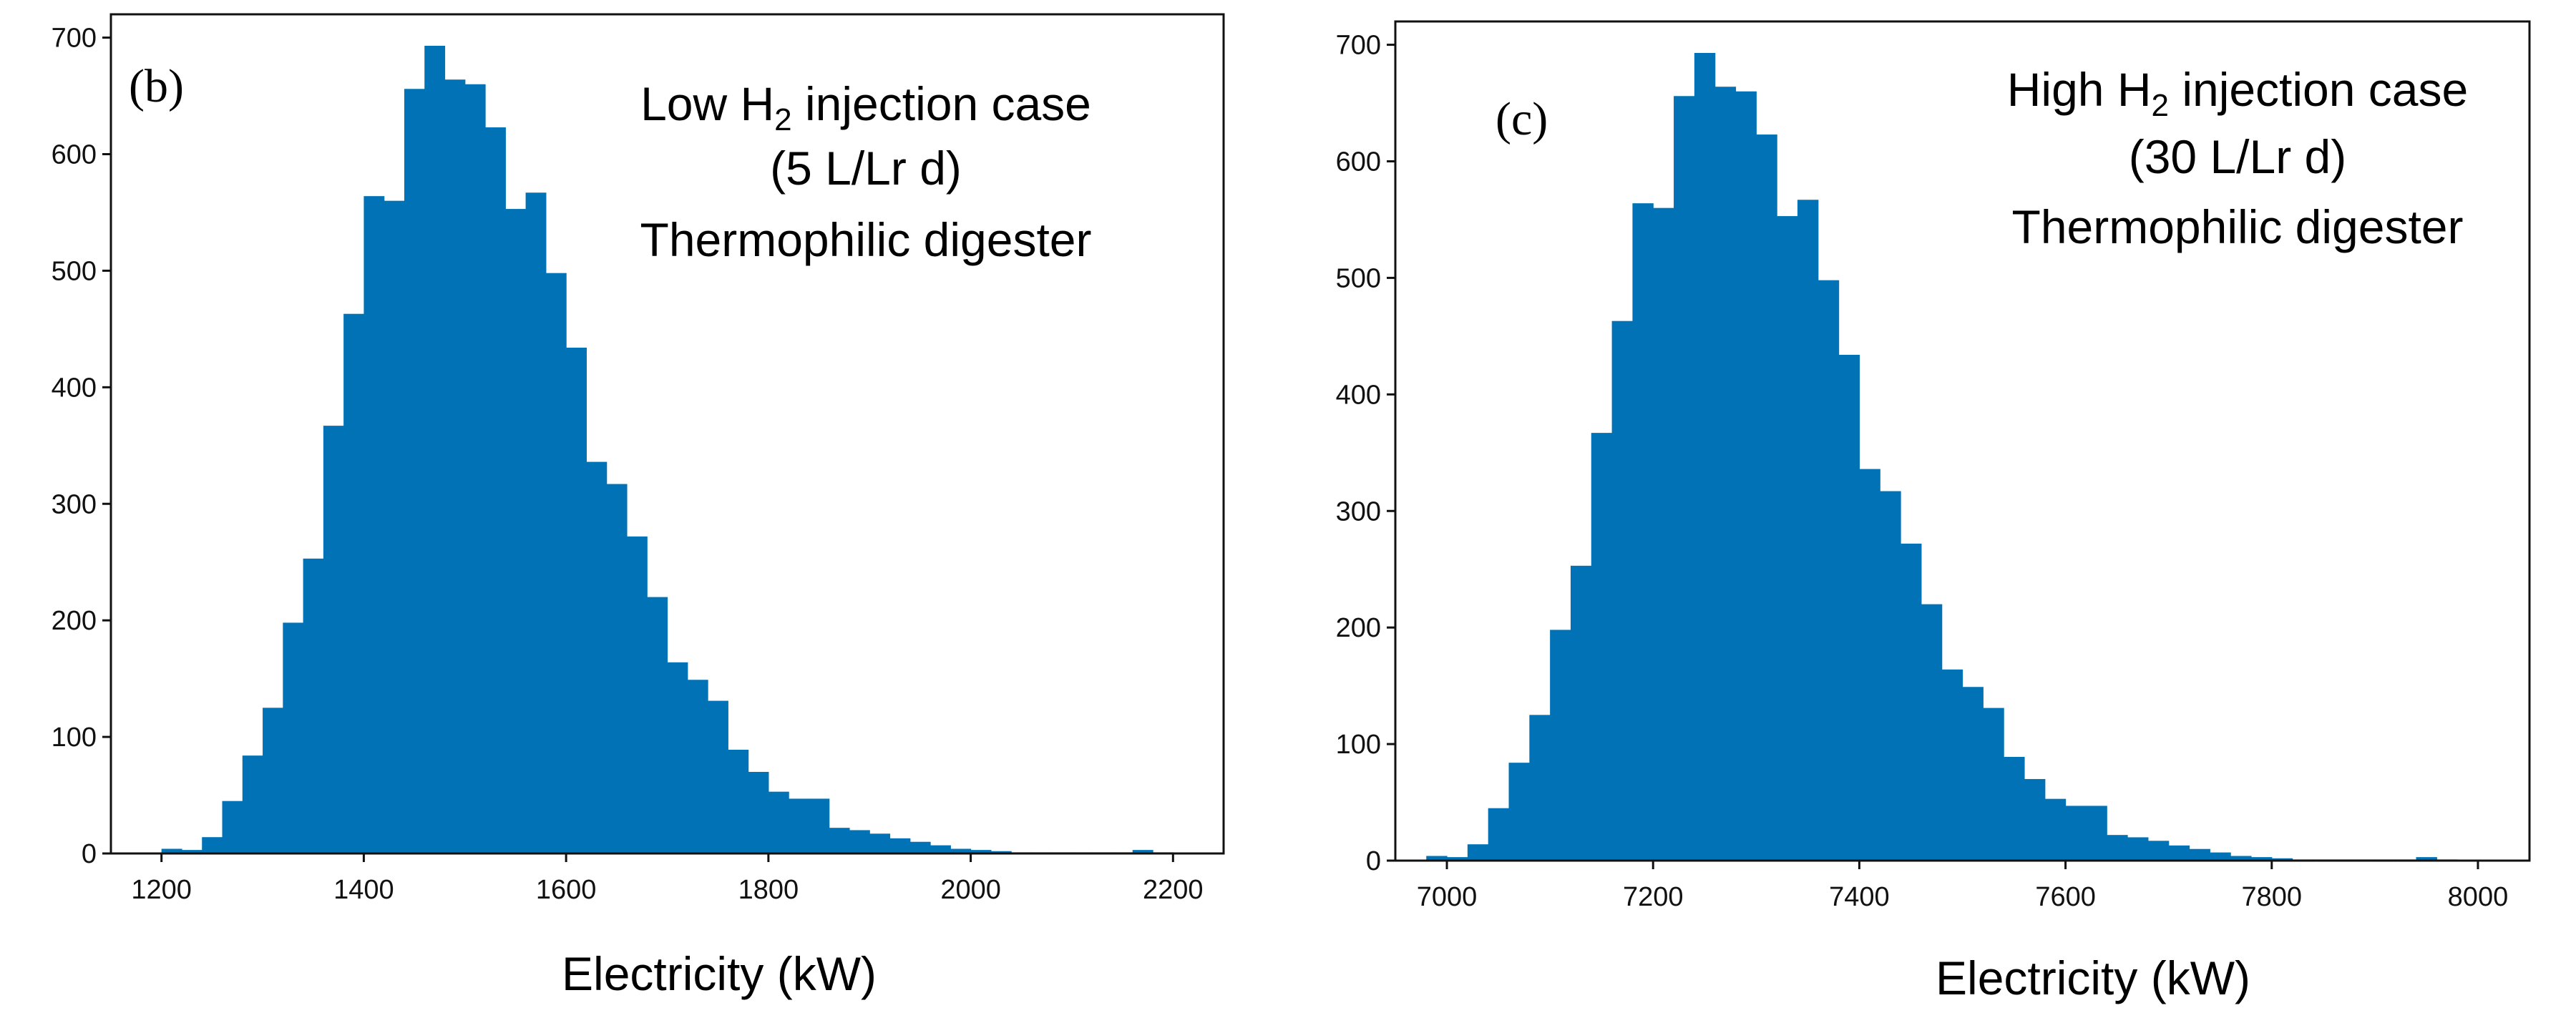  I want to click on panel-label-c: (c), so click(1522, 119).